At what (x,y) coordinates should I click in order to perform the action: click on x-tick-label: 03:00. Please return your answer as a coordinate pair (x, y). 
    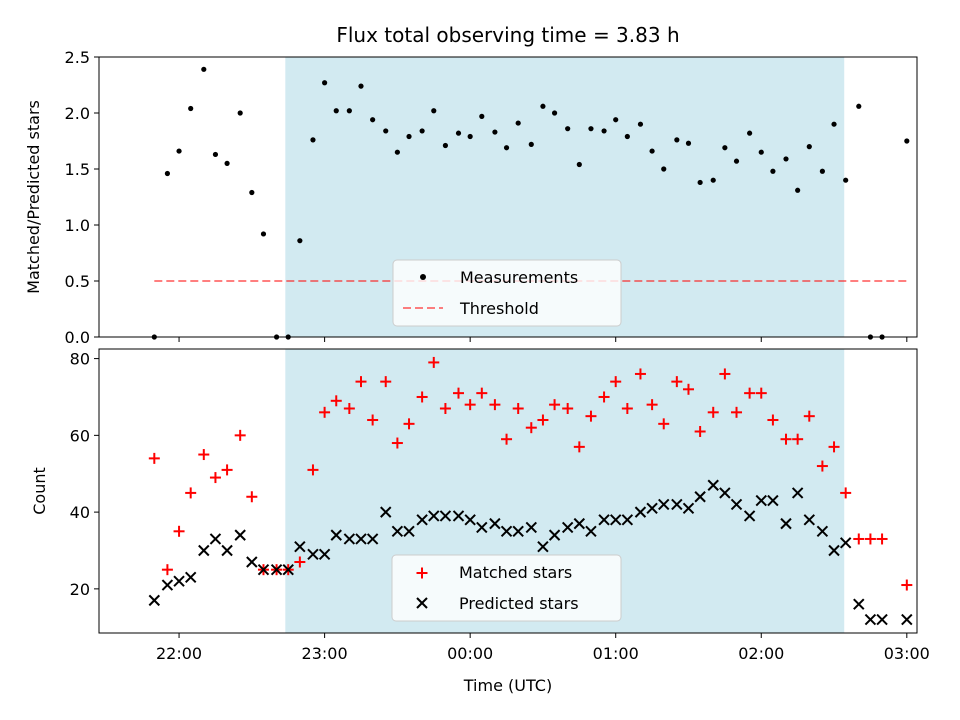
    Looking at the image, I should click on (907, 653).